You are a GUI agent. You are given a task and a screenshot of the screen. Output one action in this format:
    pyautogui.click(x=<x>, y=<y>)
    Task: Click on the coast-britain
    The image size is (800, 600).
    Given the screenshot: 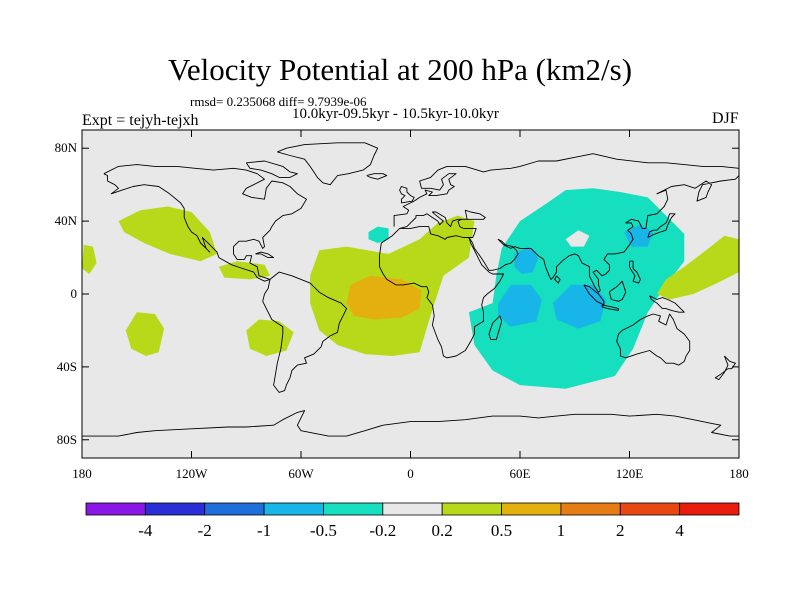 What is the action you would take?
    pyautogui.click(x=407, y=195)
    